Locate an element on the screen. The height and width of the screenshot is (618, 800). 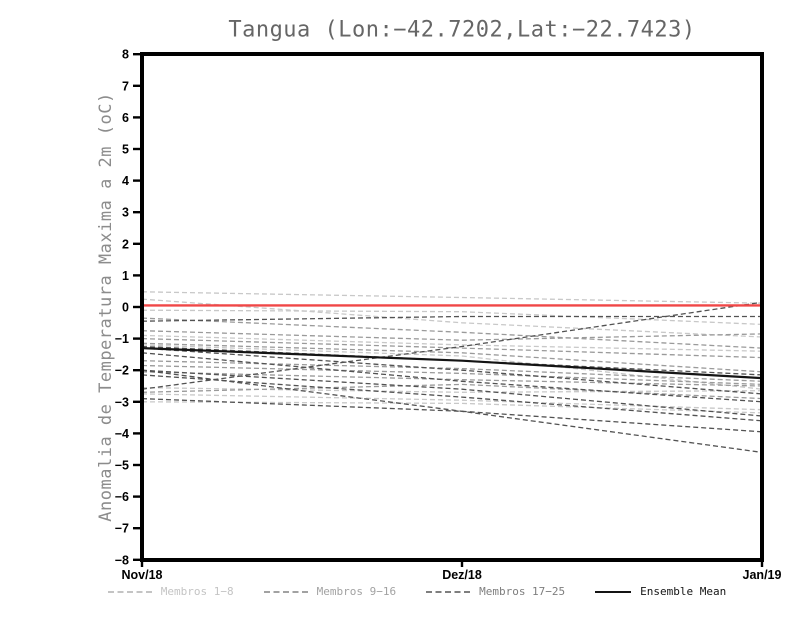
legend-item-membros-1-8: Membros 1−8 is located at coordinates (170, 591).